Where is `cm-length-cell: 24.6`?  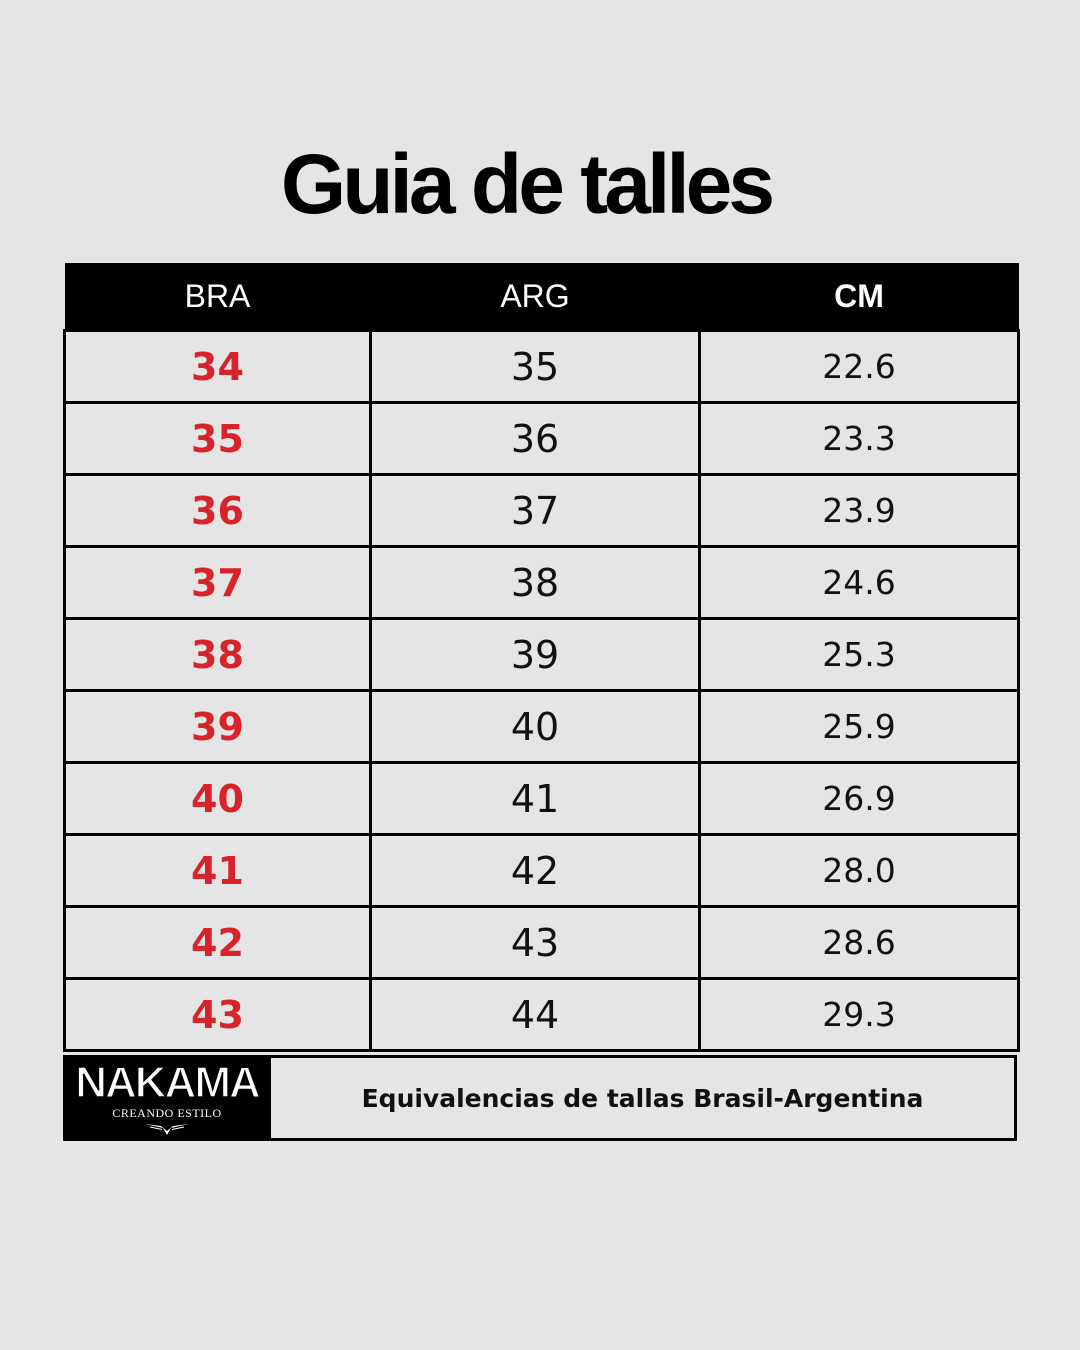 cm-length-cell: 24.6 is located at coordinates (859, 582).